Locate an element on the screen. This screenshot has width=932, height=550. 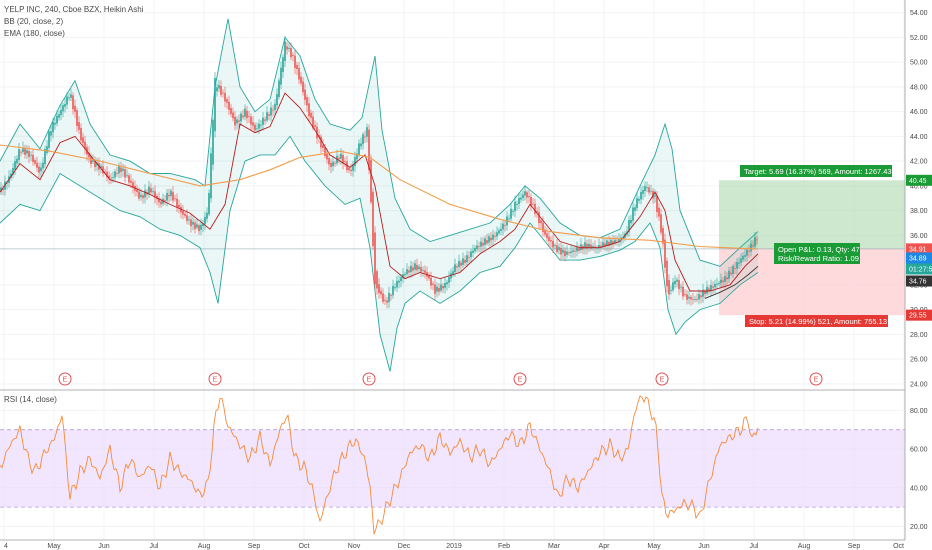
stop-label-box is located at coordinates (816, 321).